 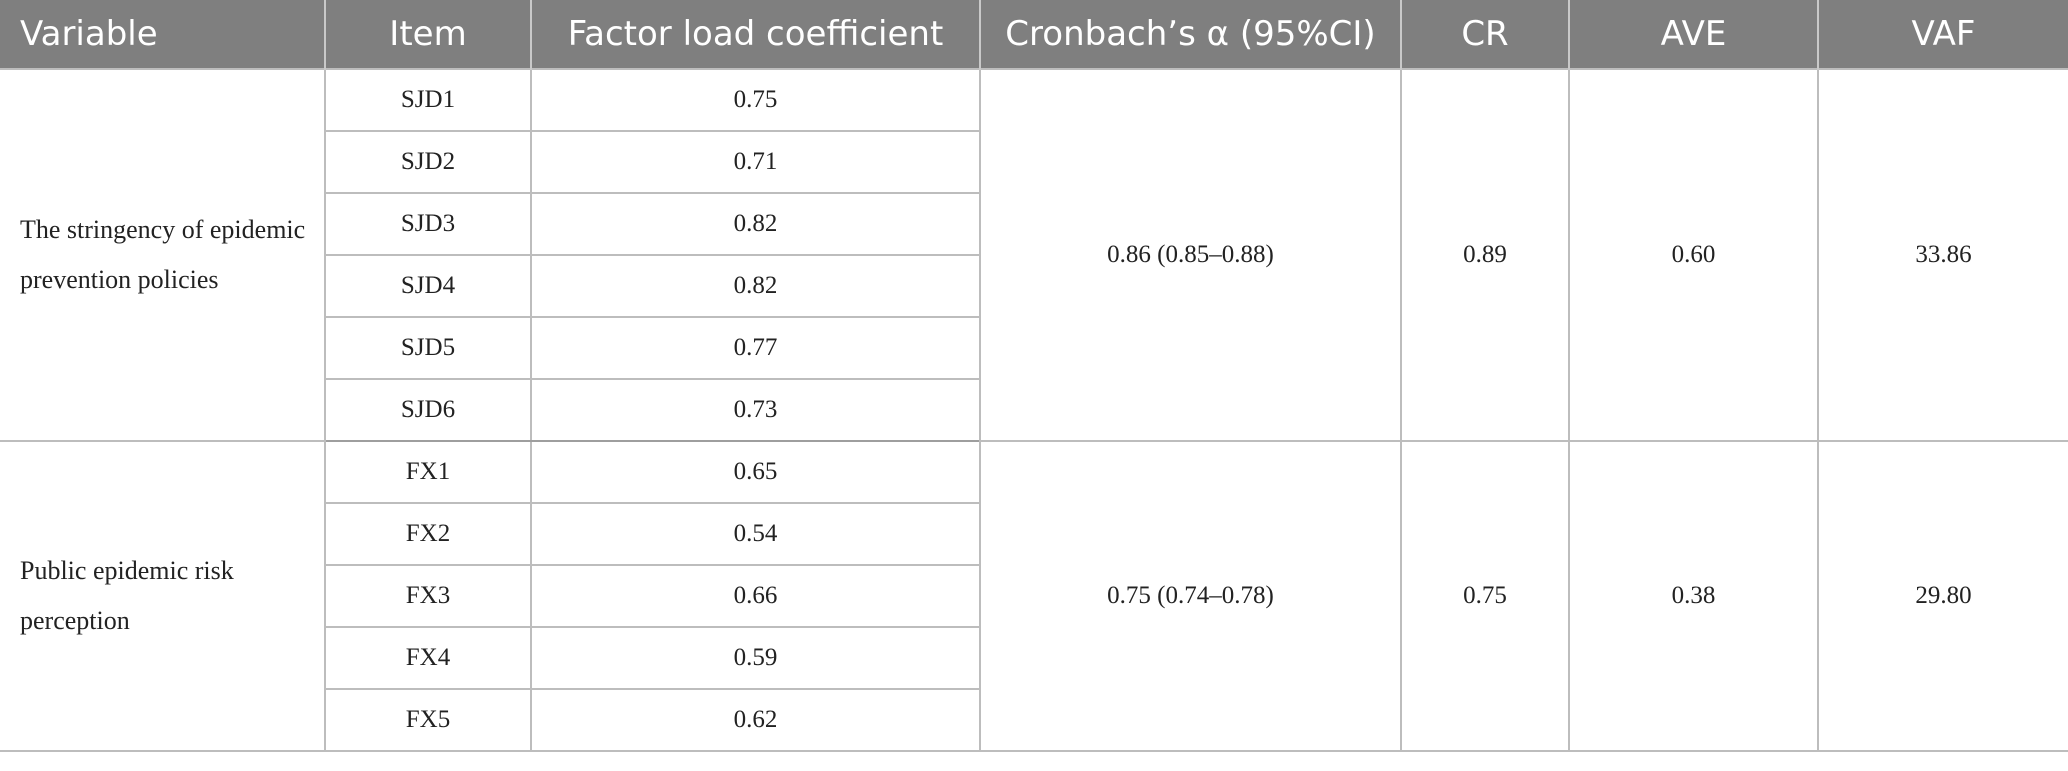 What do you see at coordinates (428, 410) in the screenshot?
I see `item-cell: SJD6` at bounding box center [428, 410].